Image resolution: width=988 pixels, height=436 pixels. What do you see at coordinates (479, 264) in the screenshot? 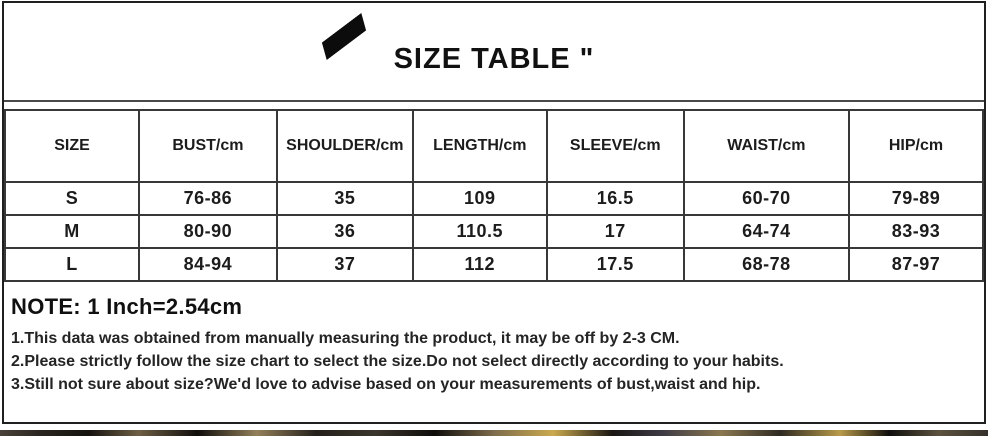
I see `cell-length: 112` at bounding box center [479, 264].